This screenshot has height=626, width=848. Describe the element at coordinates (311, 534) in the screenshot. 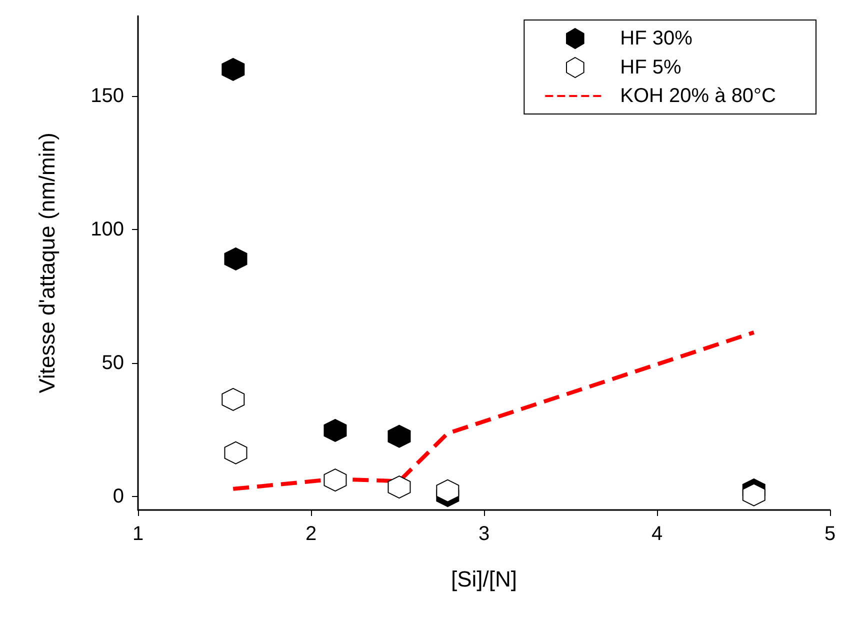

I see `x-tick-label: 2` at that location.